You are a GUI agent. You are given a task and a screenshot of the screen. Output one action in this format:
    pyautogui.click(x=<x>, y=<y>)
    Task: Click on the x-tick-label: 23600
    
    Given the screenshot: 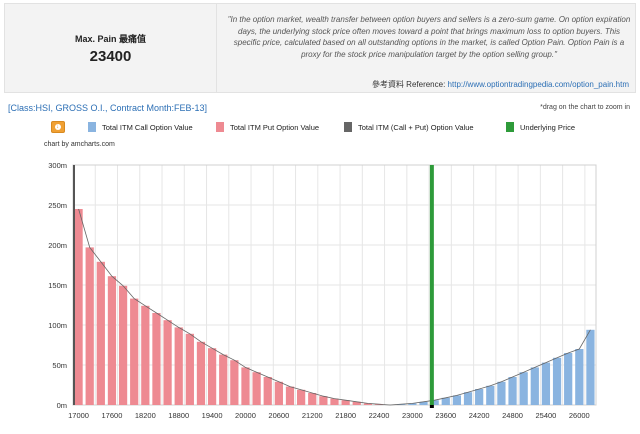 What is the action you would take?
    pyautogui.click(x=445, y=415)
    